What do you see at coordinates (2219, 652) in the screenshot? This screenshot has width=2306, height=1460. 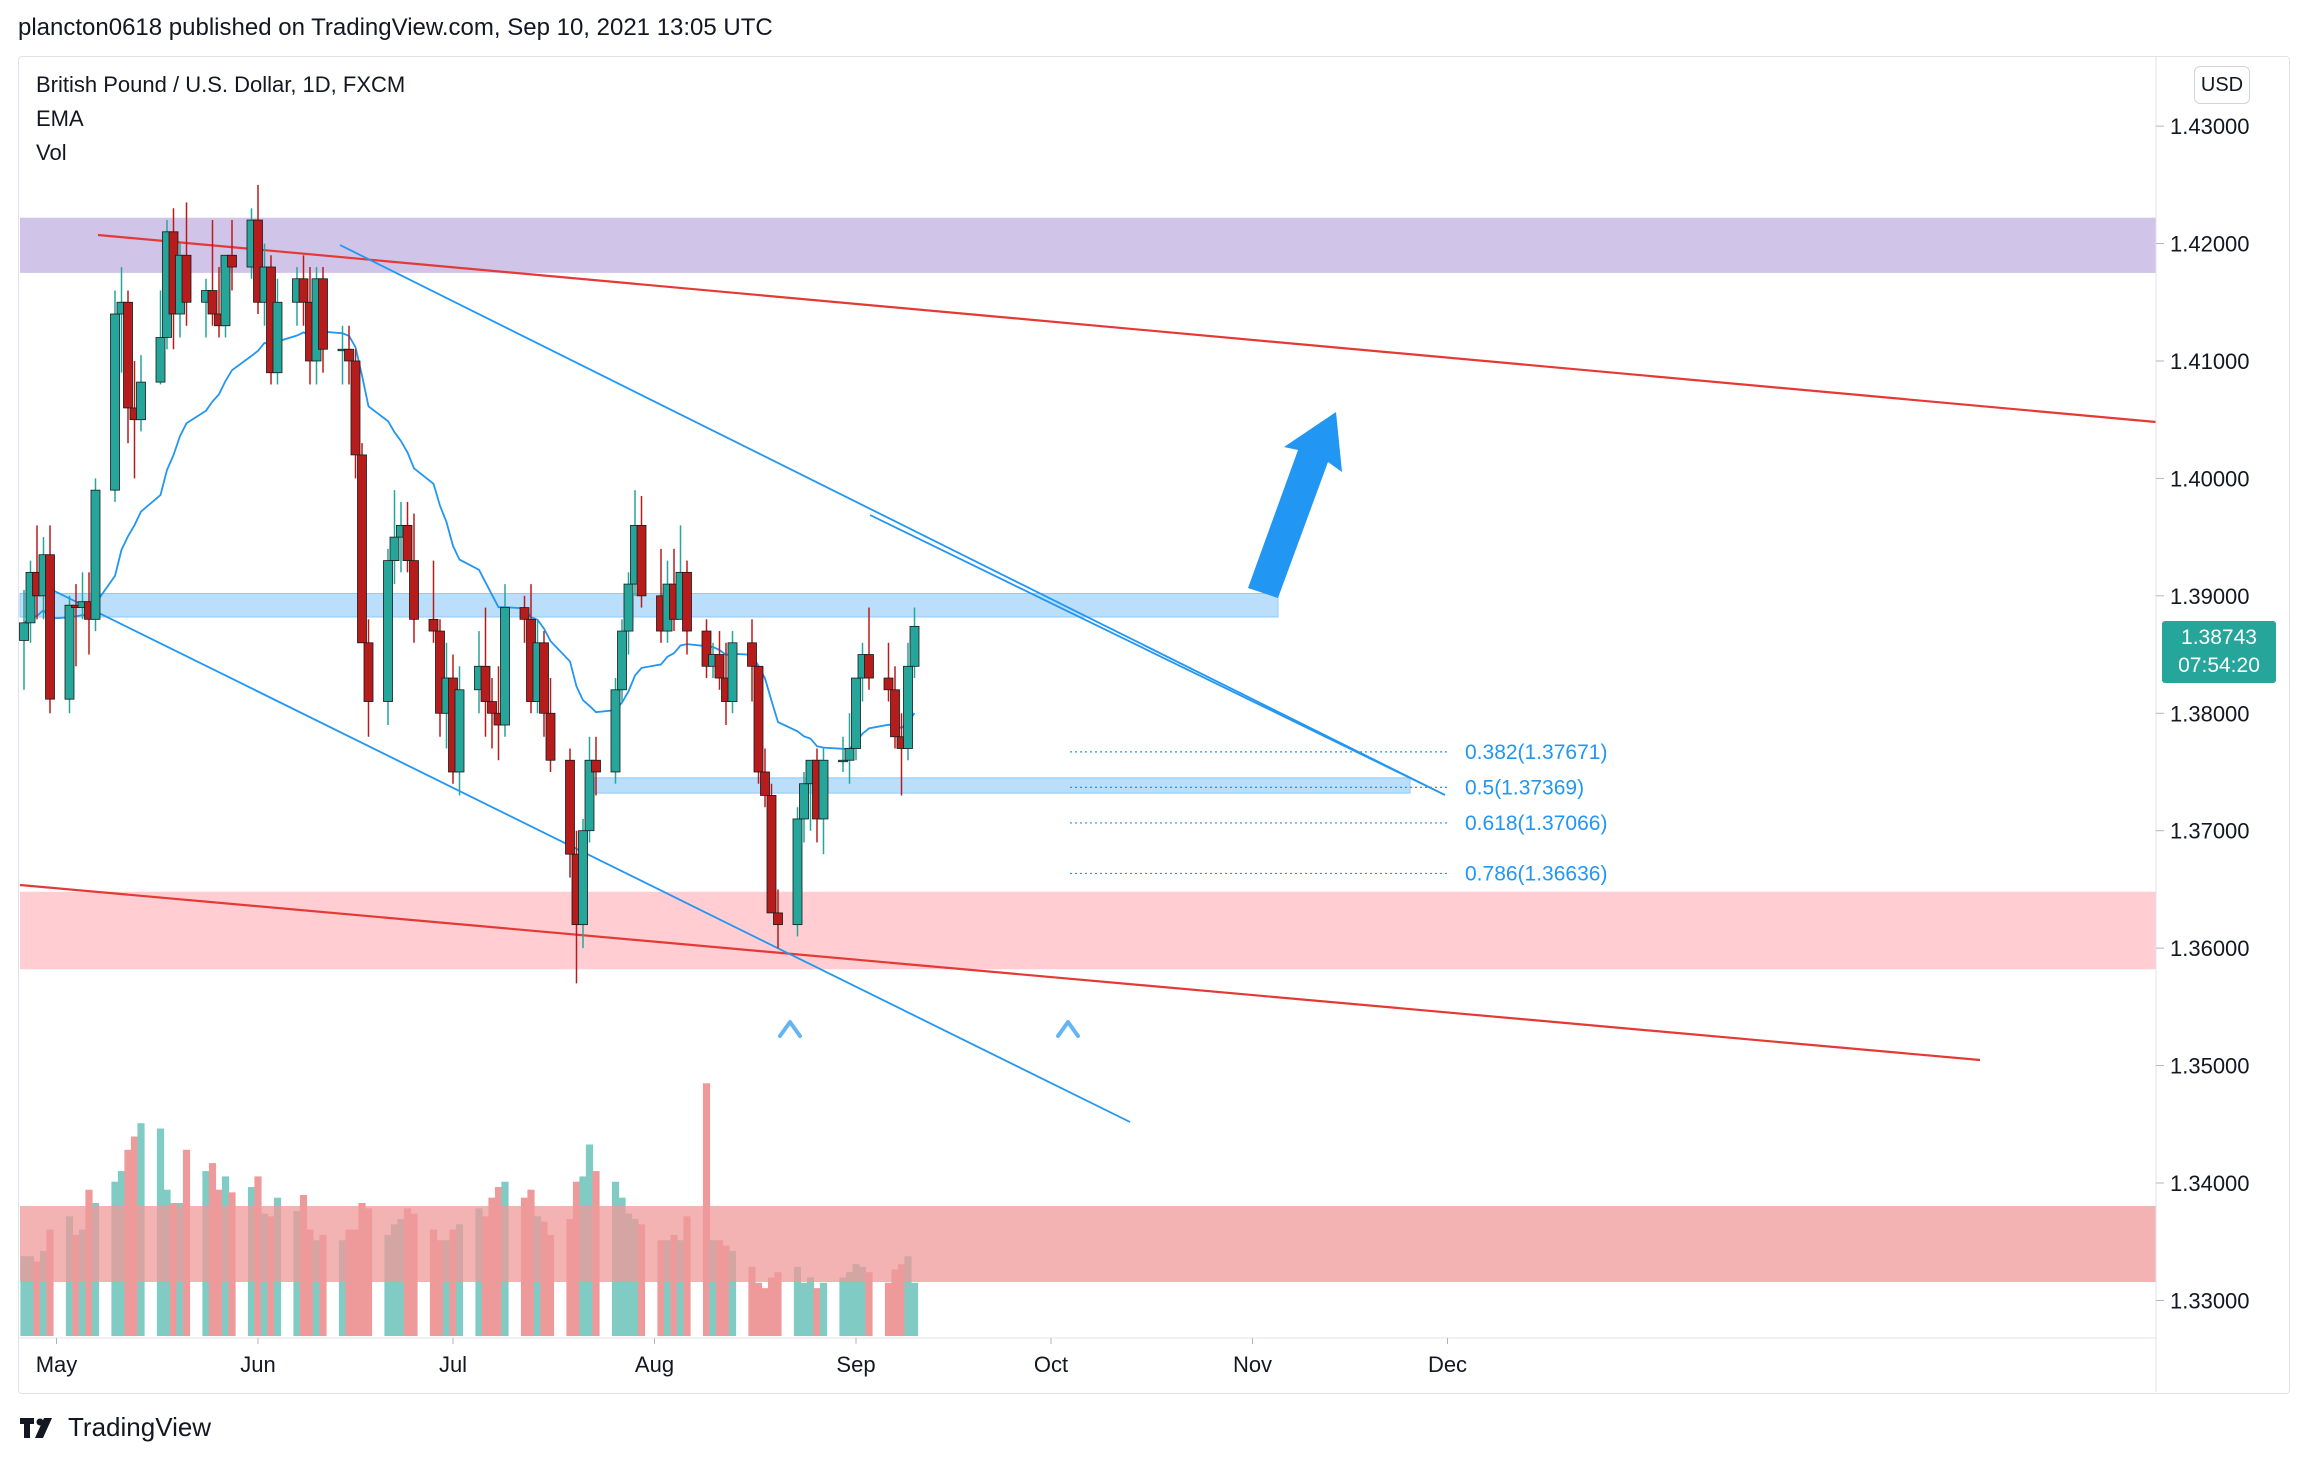 I see `last-price-tag: 1.38743 07:54:20` at bounding box center [2219, 652].